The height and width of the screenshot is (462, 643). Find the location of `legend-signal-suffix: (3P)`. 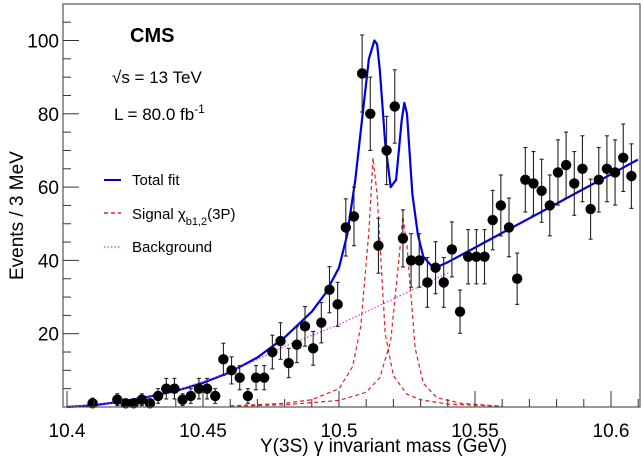

legend-signal-suffix: (3P) is located at coordinates (221, 214).